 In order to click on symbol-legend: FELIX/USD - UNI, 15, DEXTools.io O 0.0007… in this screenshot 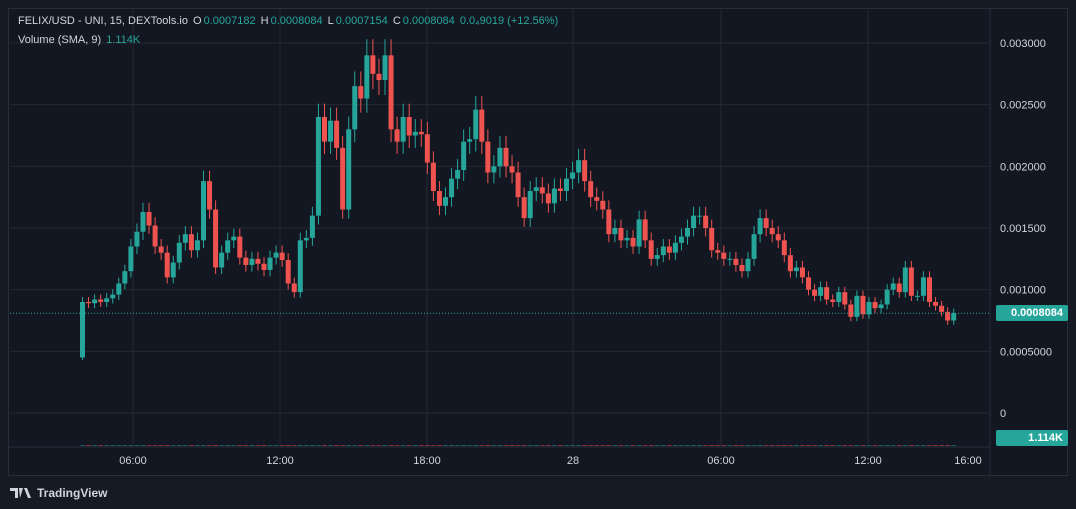, I will do `click(289, 21)`.